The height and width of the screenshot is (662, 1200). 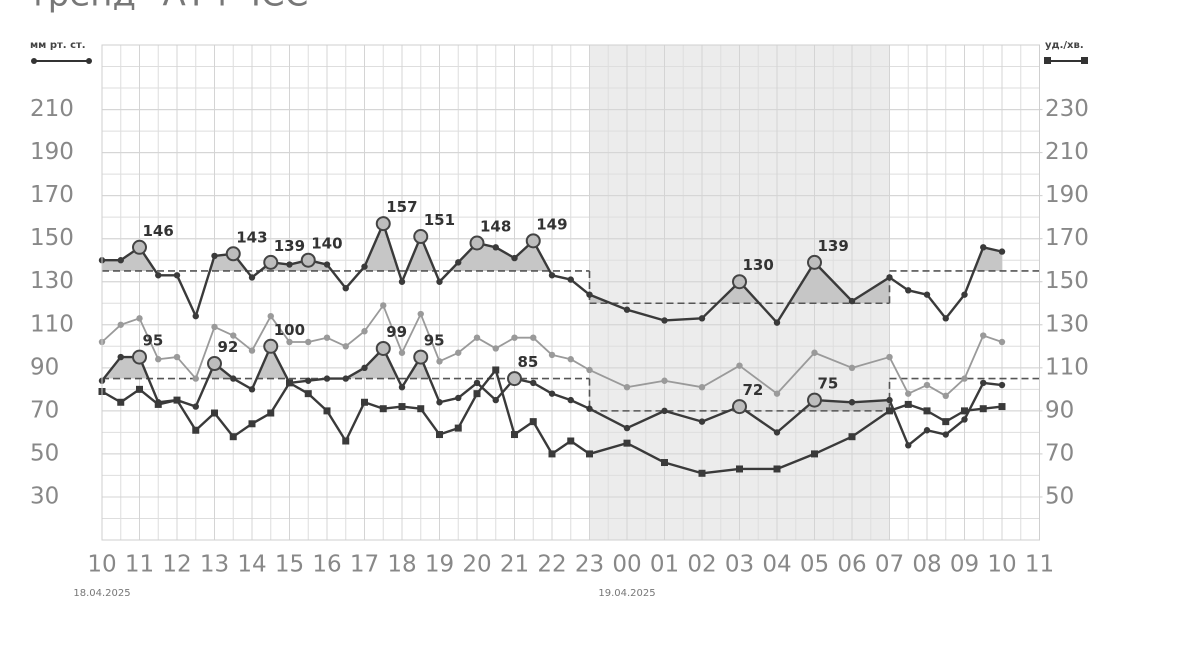 What do you see at coordinates (1067, 238) in the screenshot?
I see `y2-tick-label: 170` at bounding box center [1067, 238].